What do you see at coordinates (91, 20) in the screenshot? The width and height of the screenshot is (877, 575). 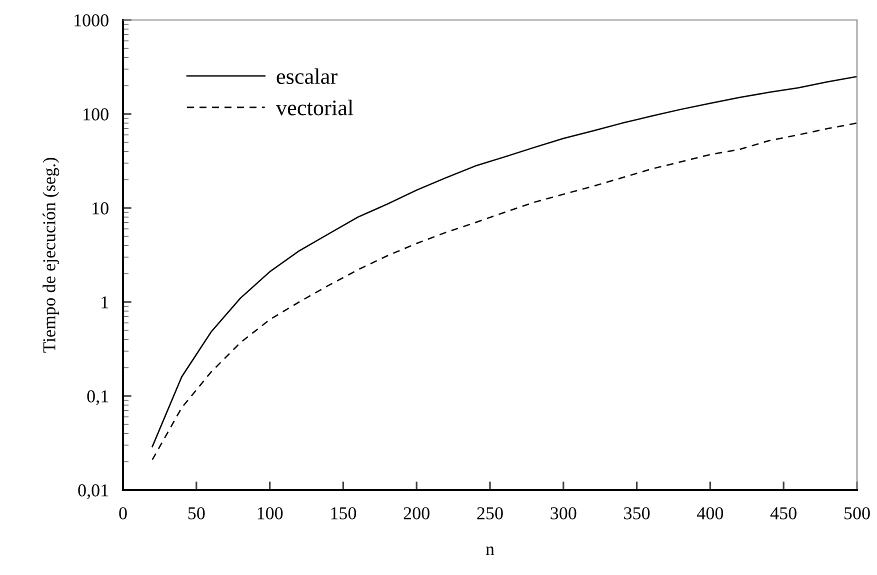 I see `y-tick-label: 1000` at bounding box center [91, 20].